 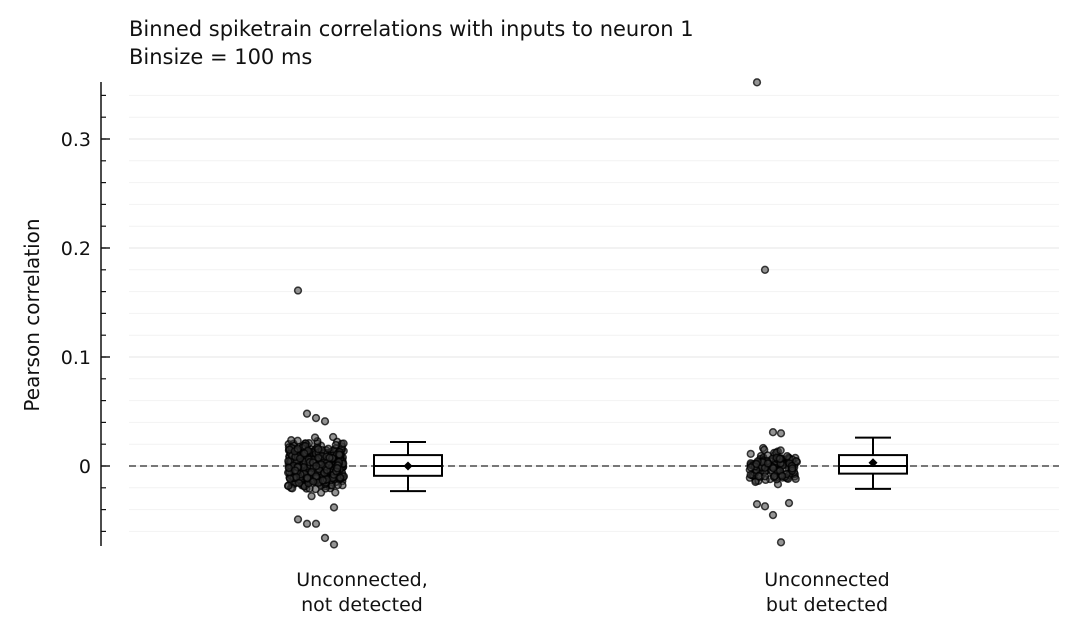 I want to click on chart-subtitle: Binsize = 100 ms, so click(x=221, y=57).